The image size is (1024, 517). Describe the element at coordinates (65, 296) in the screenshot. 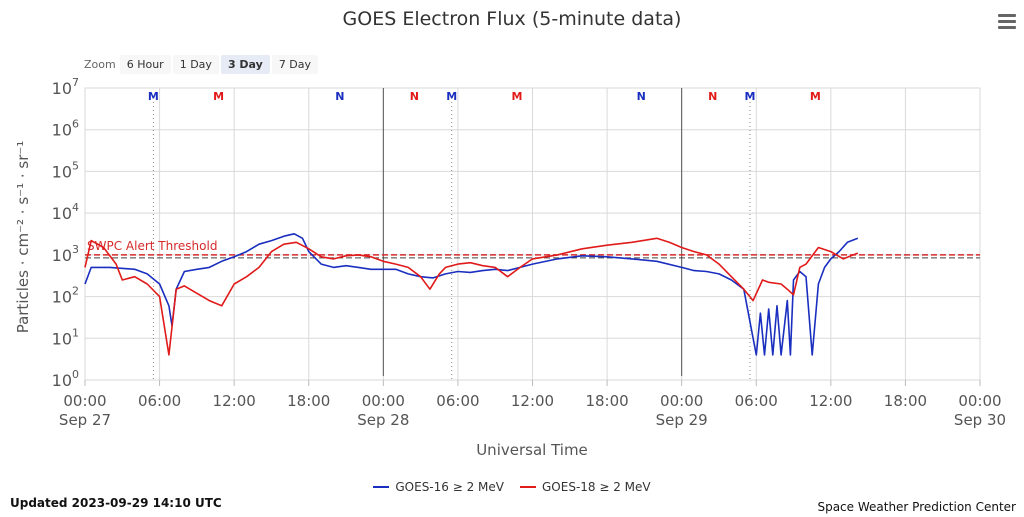

I see `y-tick-label: 10²` at that location.